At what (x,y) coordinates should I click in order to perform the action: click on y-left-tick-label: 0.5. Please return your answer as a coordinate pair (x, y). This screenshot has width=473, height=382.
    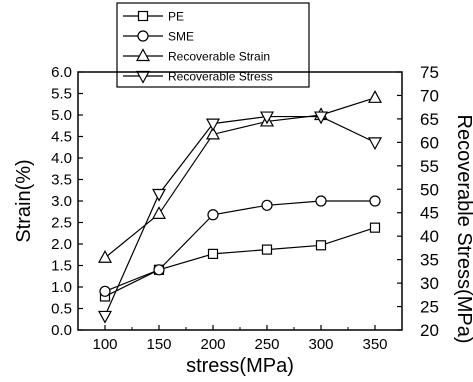
    Looking at the image, I should click on (61, 309).